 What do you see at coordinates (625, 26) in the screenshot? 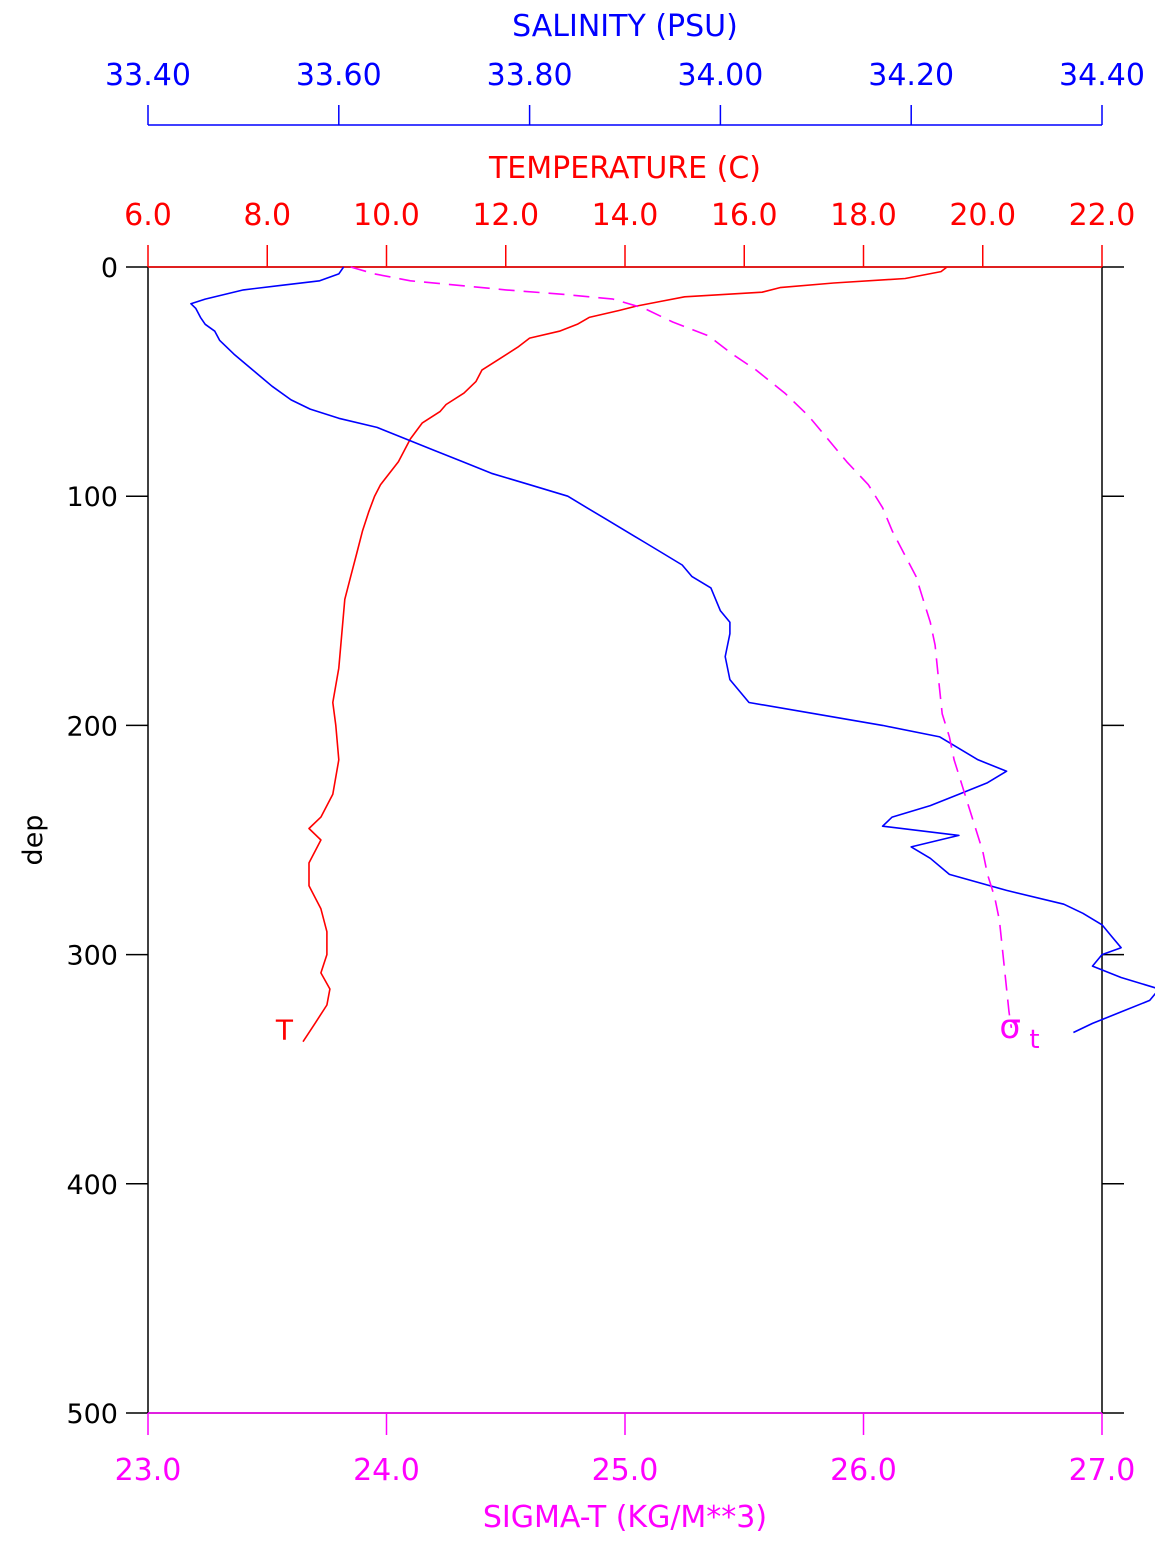
I see `salinity-axis-title: SALINITY (PSU)` at bounding box center [625, 26].